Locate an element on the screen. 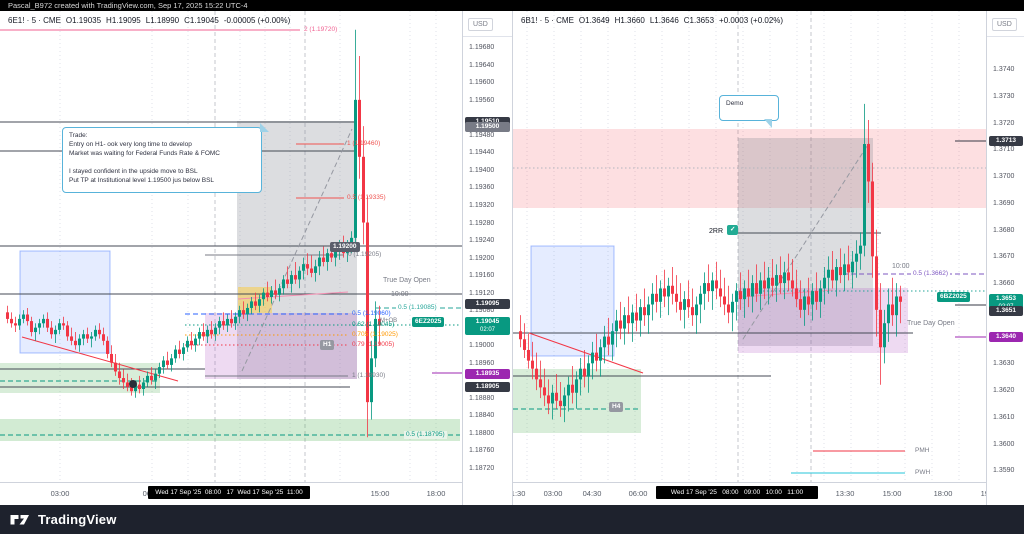 The height and width of the screenshot is (534, 1024). price-badge-value: 1.19500 is located at coordinates (487, 127).